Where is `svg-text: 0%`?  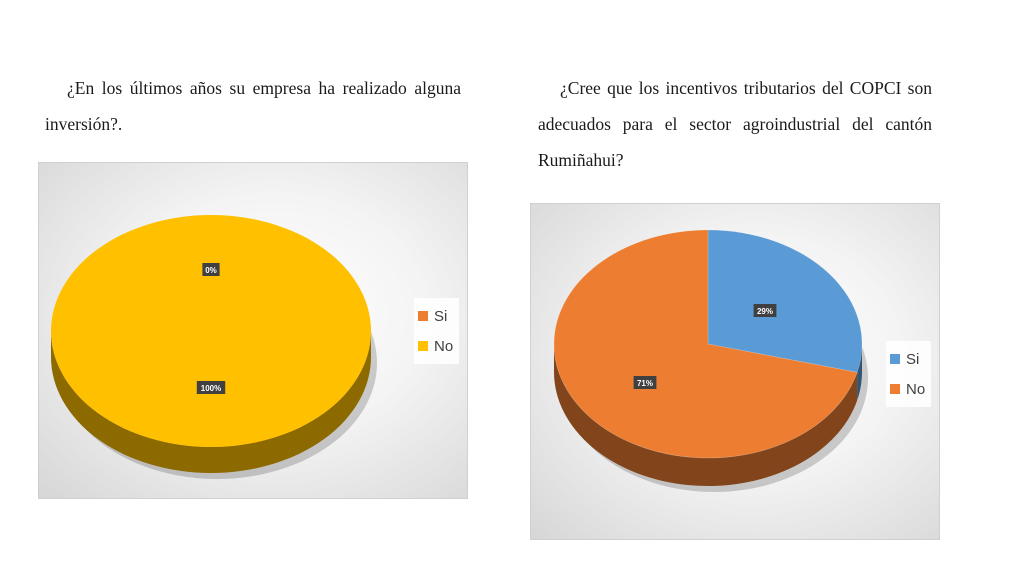
svg-text: 0% is located at coordinates (211, 270).